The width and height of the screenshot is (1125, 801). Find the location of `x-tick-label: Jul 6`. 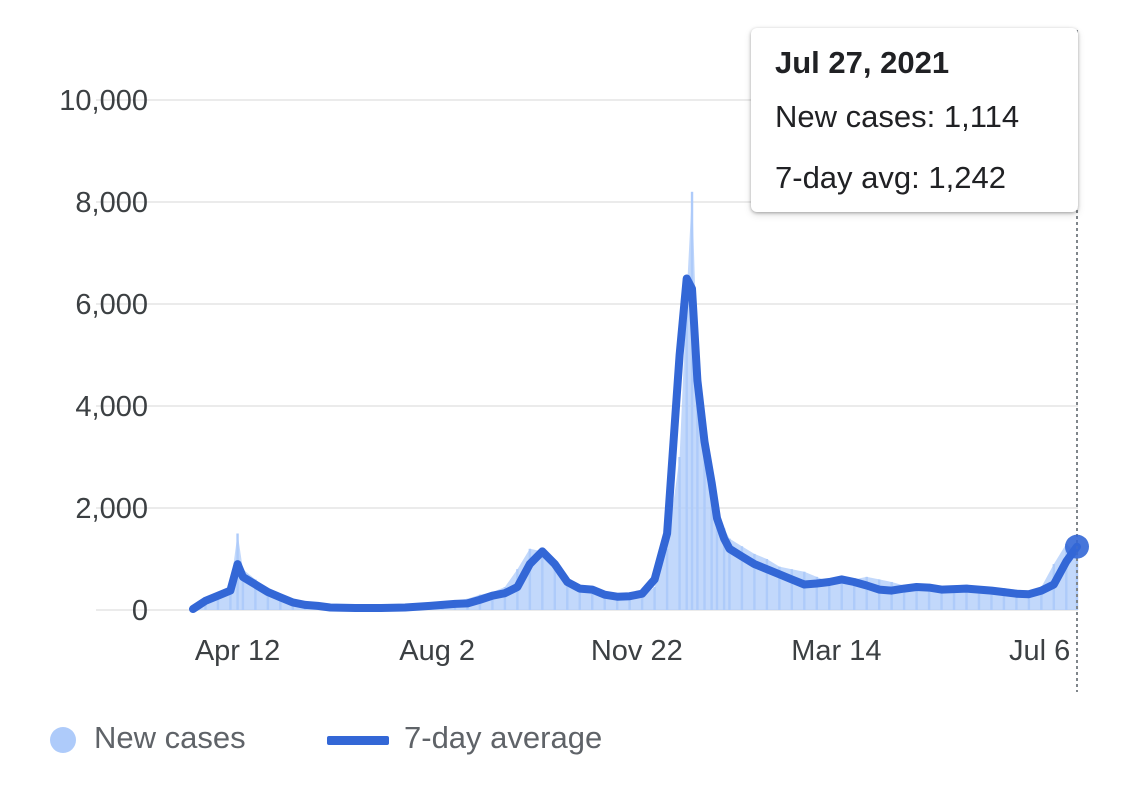

x-tick-label: Jul 6 is located at coordinates (1039, 651).